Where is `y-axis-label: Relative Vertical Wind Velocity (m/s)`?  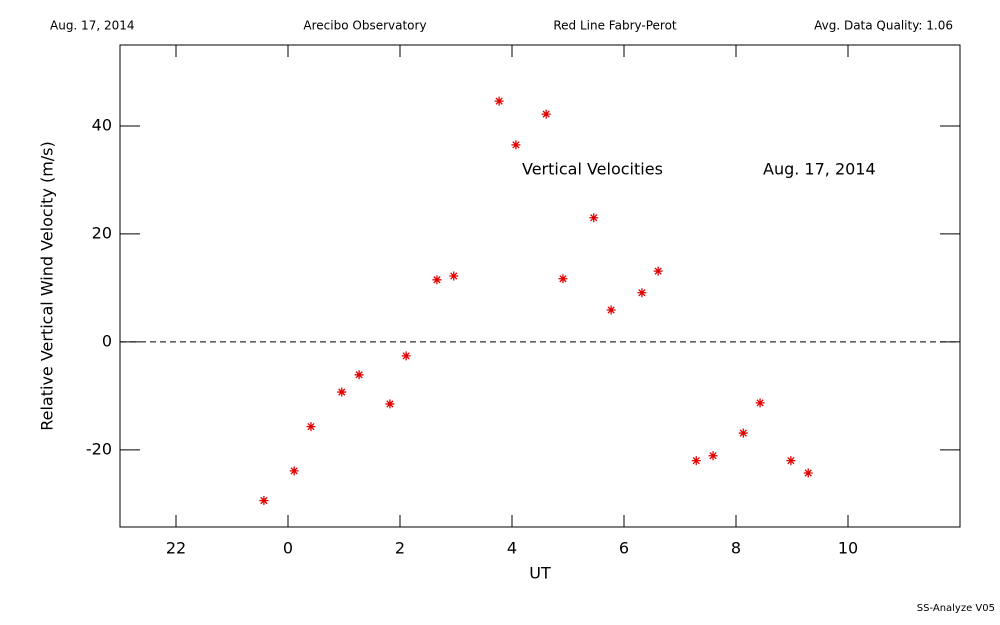
y-axis-label: Relative Vertical Wind Velocity (m/s) is located at coordinates (47, 286).